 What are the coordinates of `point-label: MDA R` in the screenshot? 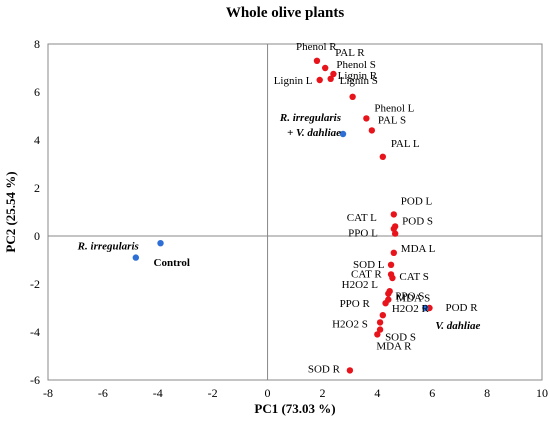 It's located at (394, 346).